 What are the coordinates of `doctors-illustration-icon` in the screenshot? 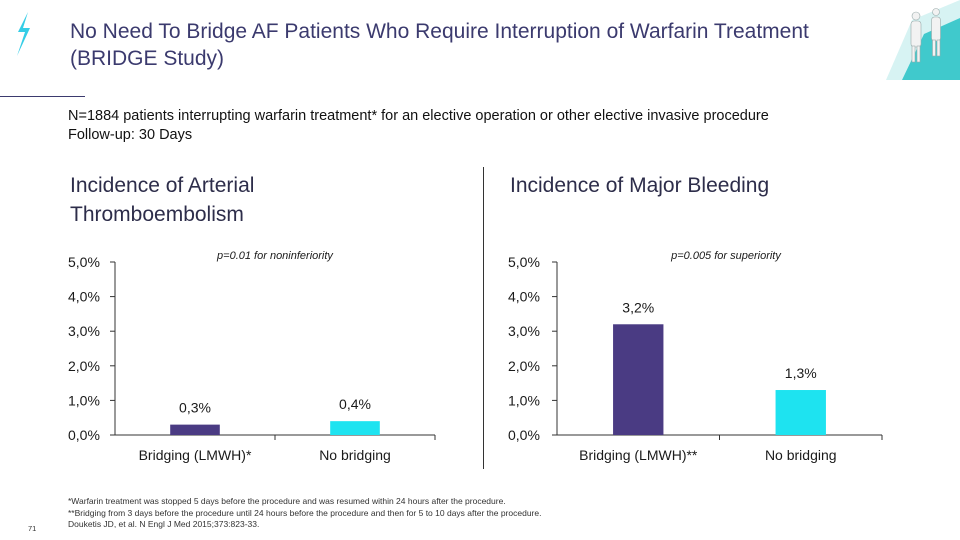 It's located at (923, 40).